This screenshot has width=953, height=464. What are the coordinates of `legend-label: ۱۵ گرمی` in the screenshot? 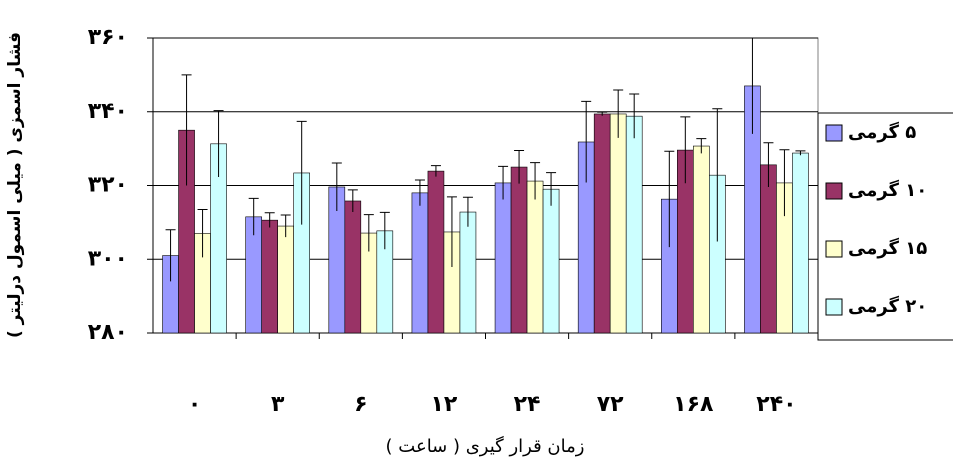 It's located at (887, 248).